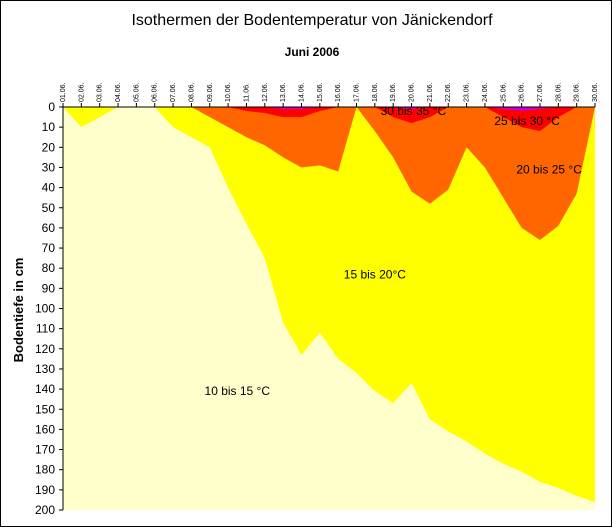 The width and height of the screenshot is (612, 527). What do you see at coordinates (312, 52) in the screenshot?
I see `chart-subtitle: Juni 2006` at bounding box center [312, 52].